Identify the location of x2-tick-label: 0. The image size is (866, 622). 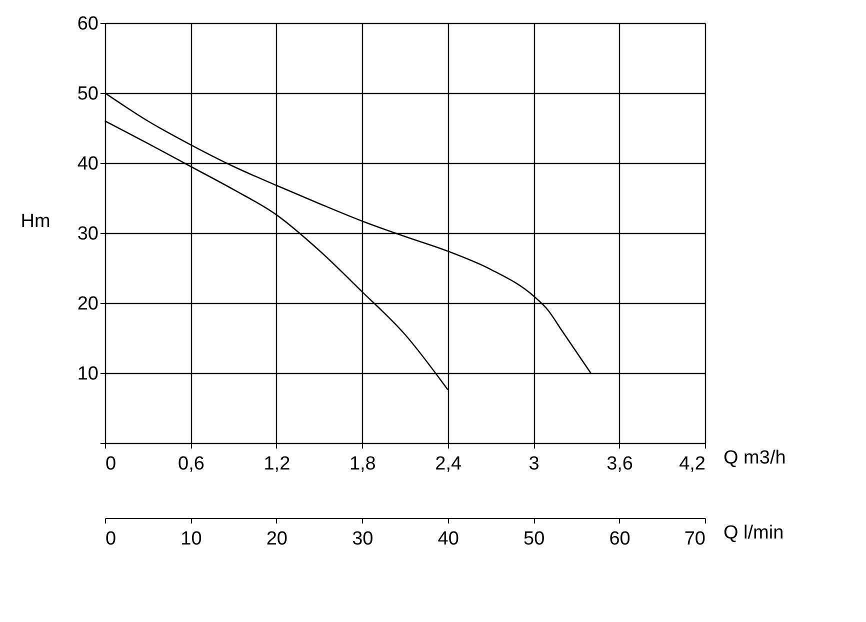
(111, 539).